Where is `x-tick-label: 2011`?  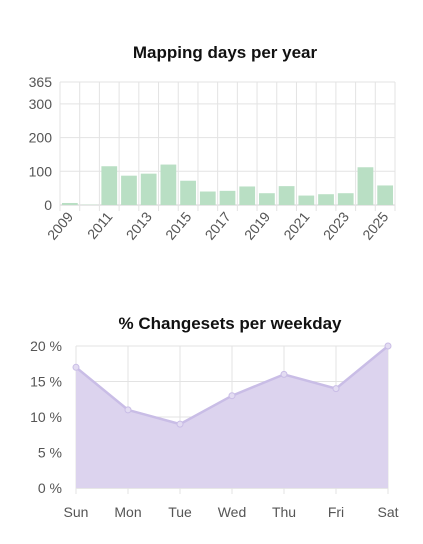 x-tick-label: 2011 is located at coordinates (100, 225).